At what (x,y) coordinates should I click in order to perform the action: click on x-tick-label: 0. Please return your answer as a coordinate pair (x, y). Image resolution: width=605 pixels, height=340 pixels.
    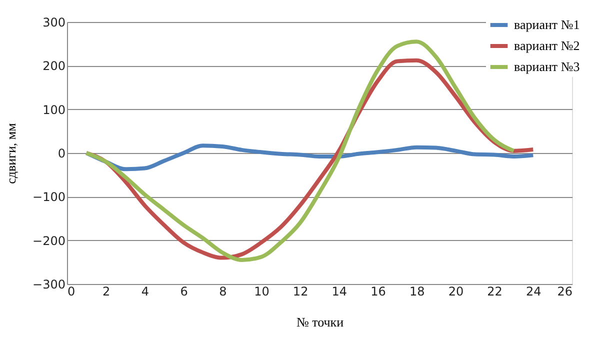
    Looking at the image, I should click on (72, 291).